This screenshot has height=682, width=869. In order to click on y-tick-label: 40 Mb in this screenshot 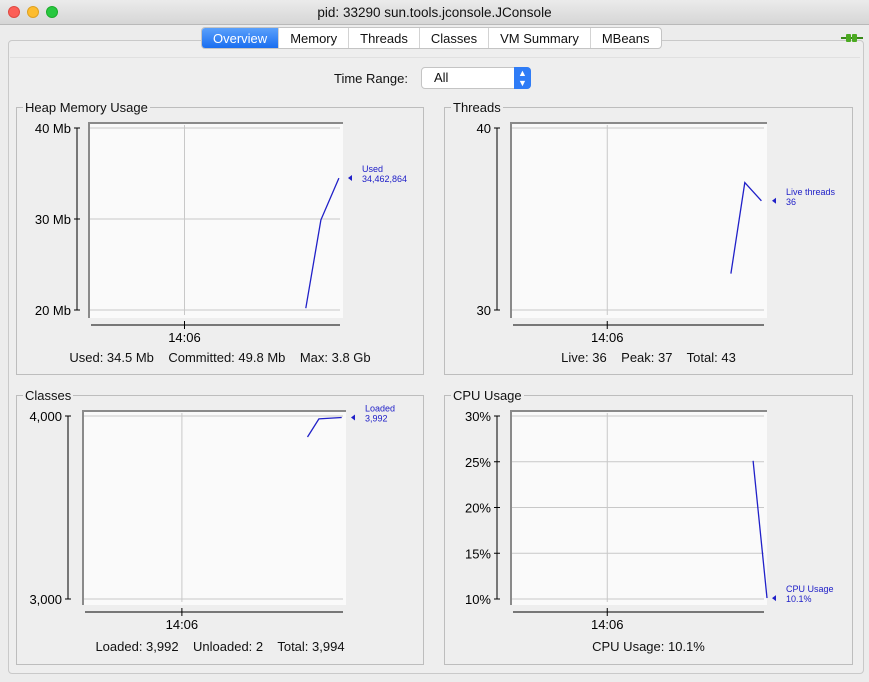, I will do `click(53, 128)`.